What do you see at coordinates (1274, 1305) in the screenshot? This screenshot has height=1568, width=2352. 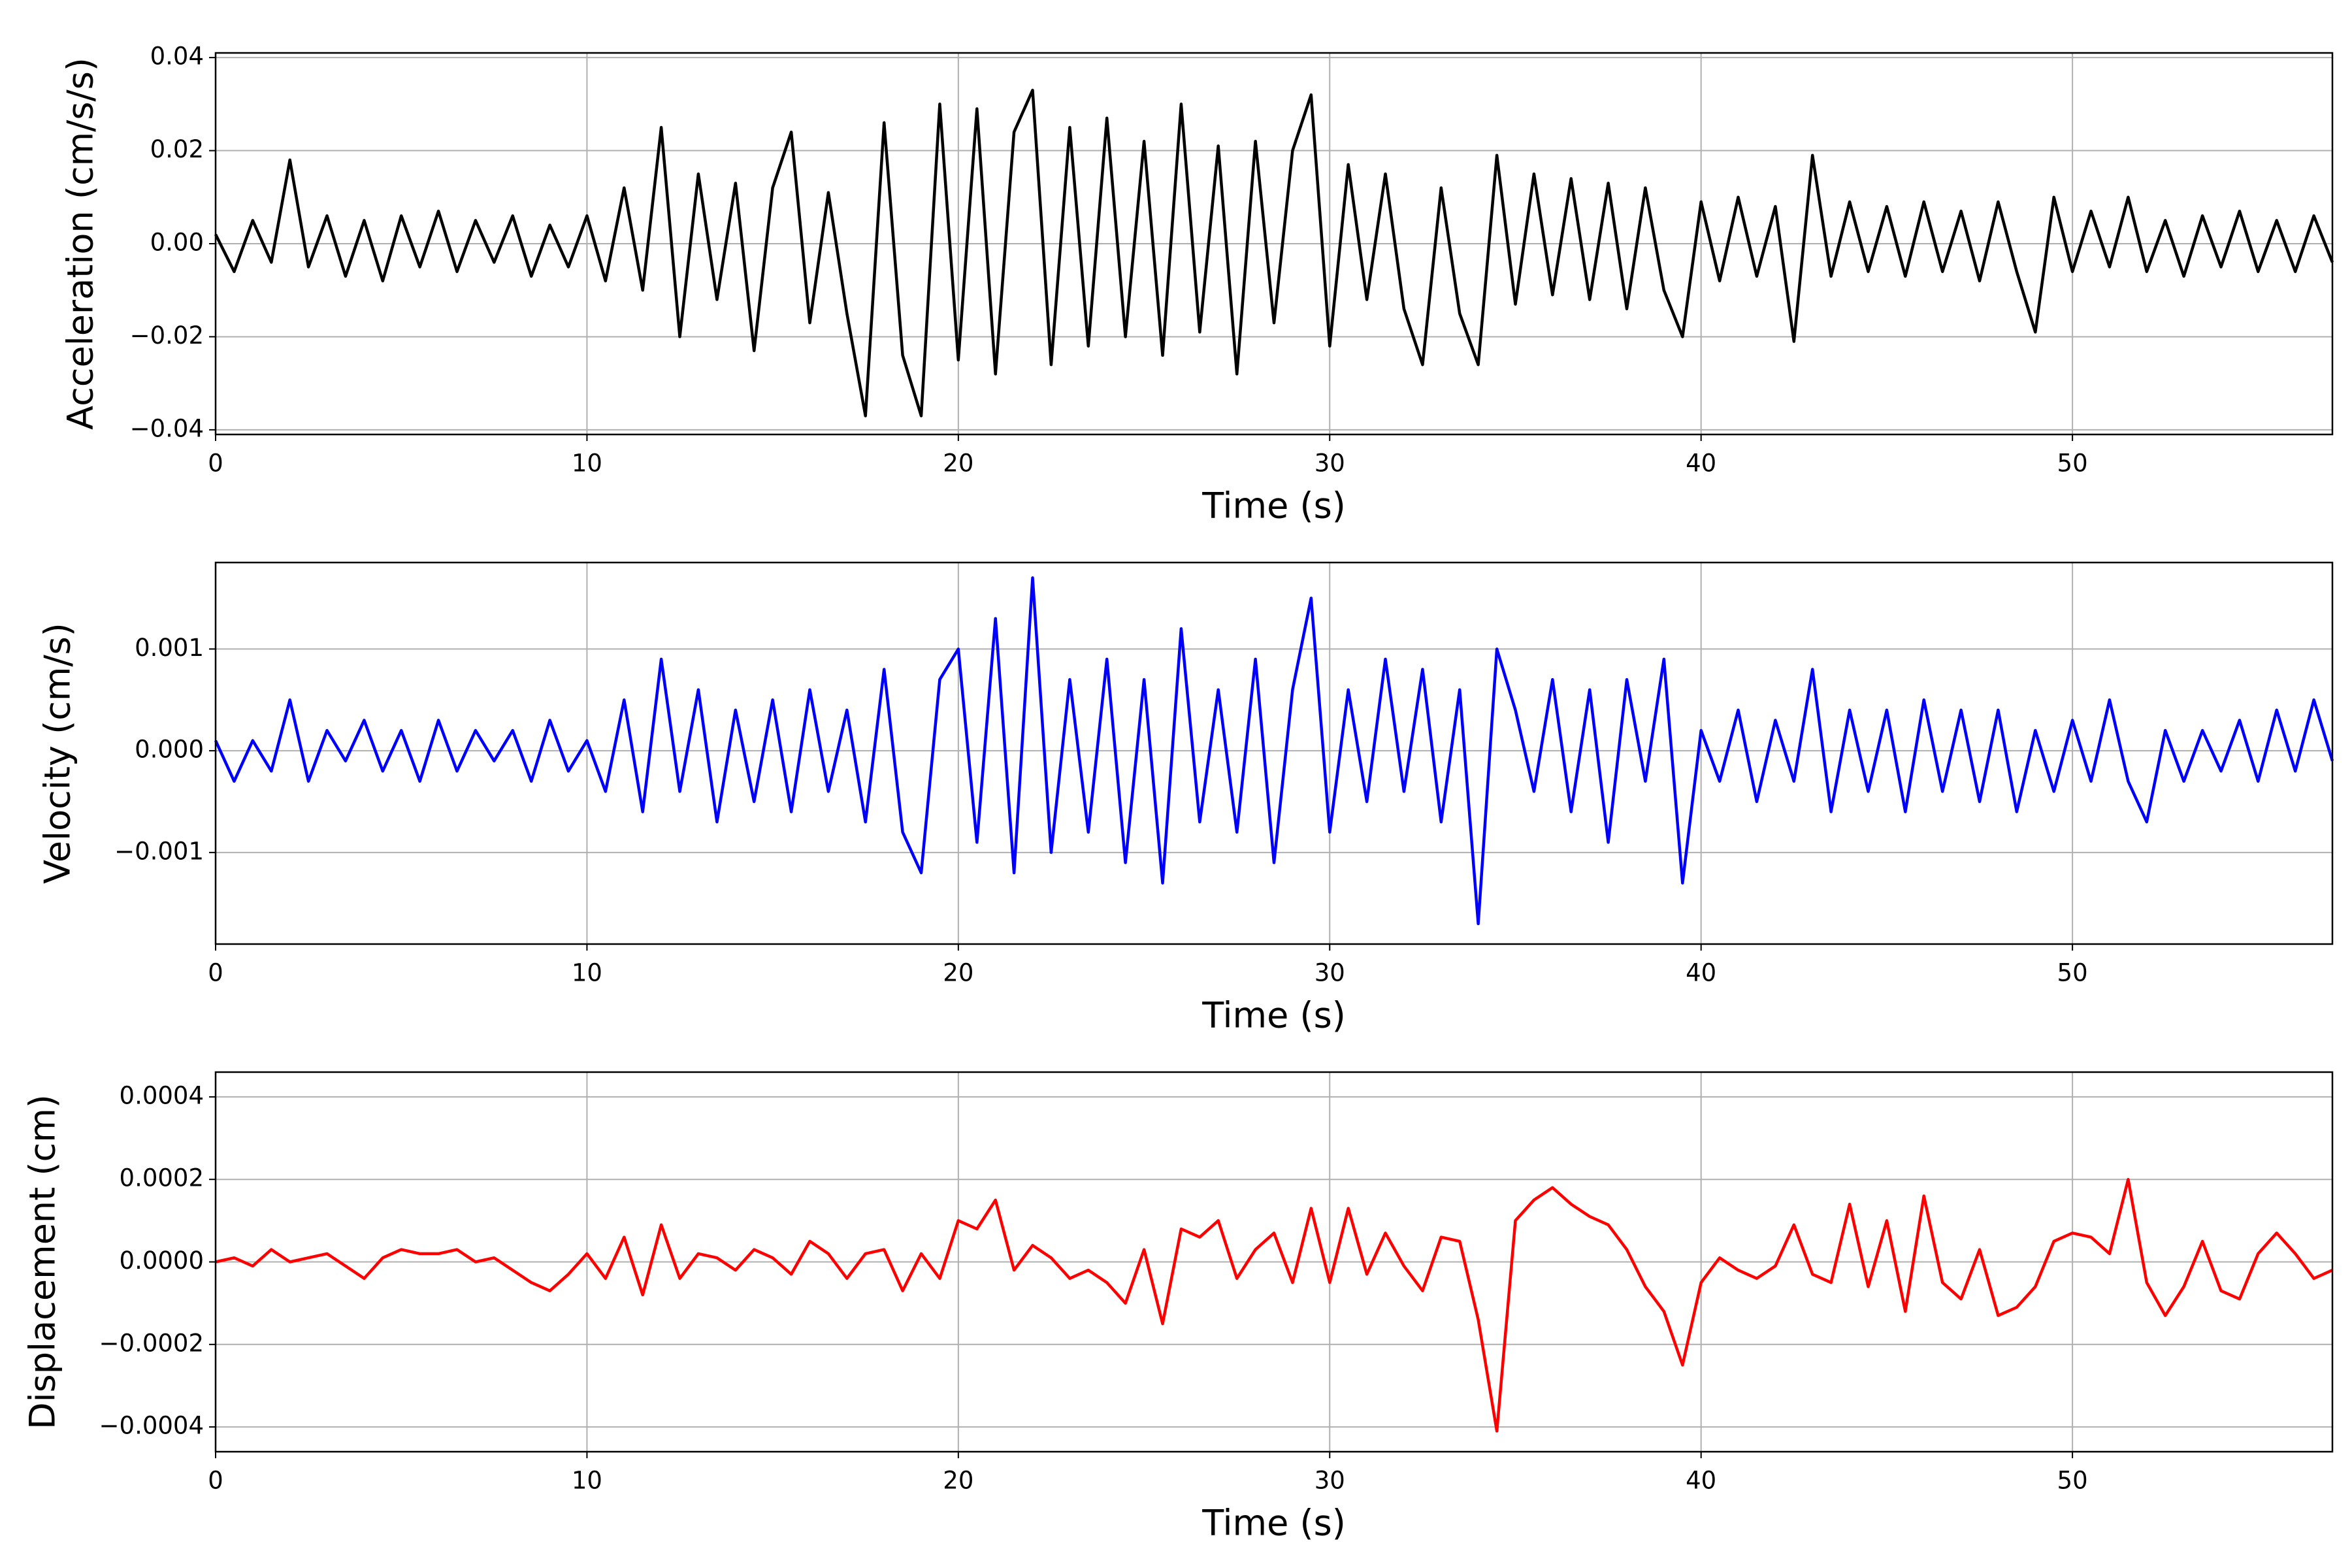 I see `data-line` at bounding box center [1274, 1305].